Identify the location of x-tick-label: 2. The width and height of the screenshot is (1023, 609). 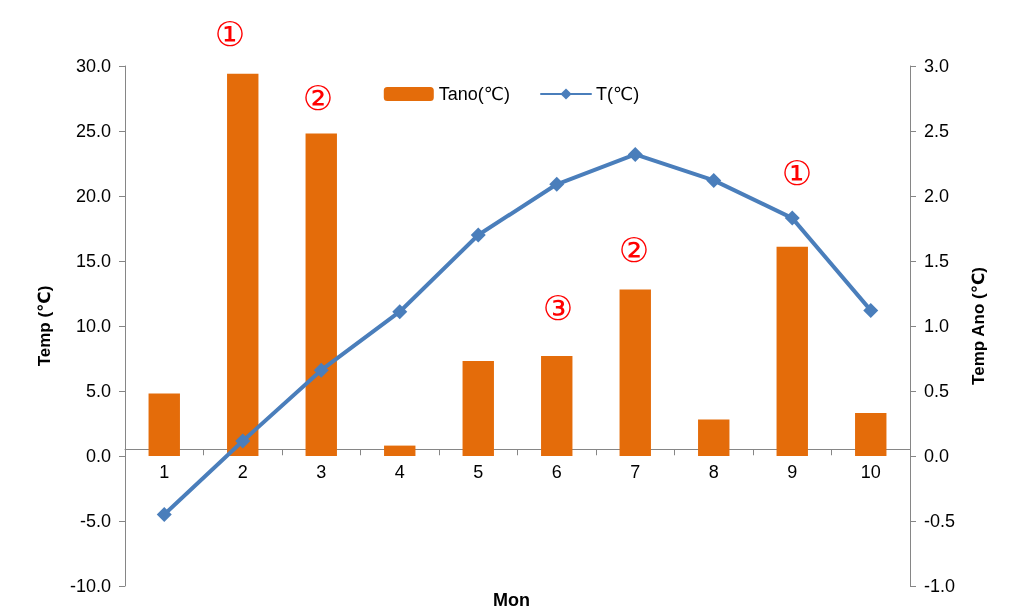
(242, 472).